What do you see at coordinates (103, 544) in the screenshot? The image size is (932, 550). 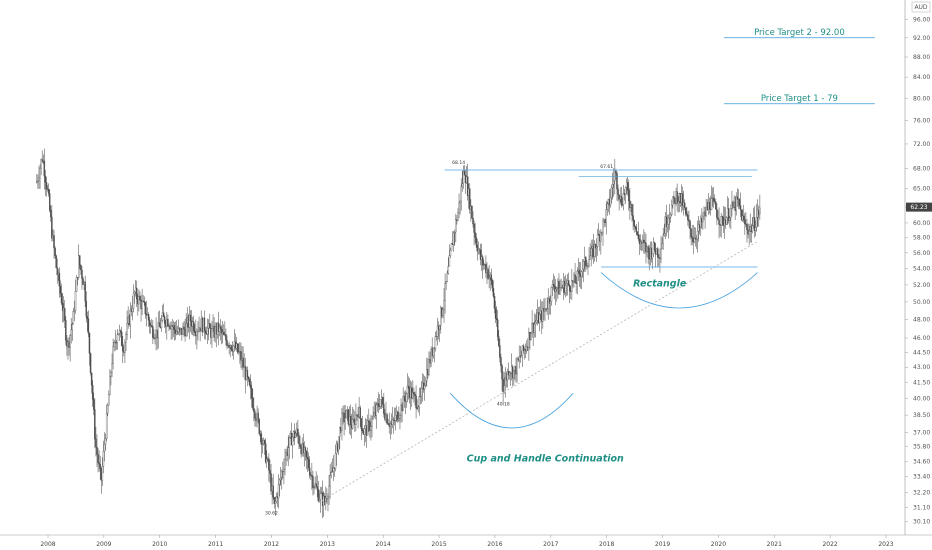 I see `x-tick-label: 2009` at bounding box center [103, 544].